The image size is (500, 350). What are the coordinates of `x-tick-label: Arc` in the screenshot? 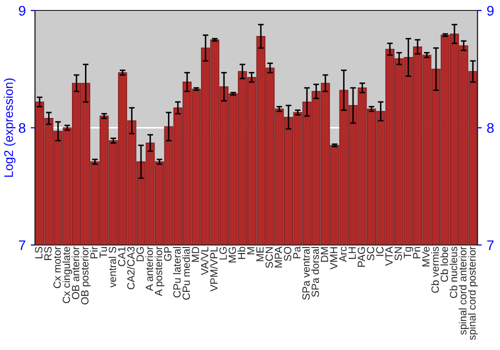 It's located at (343, 254).